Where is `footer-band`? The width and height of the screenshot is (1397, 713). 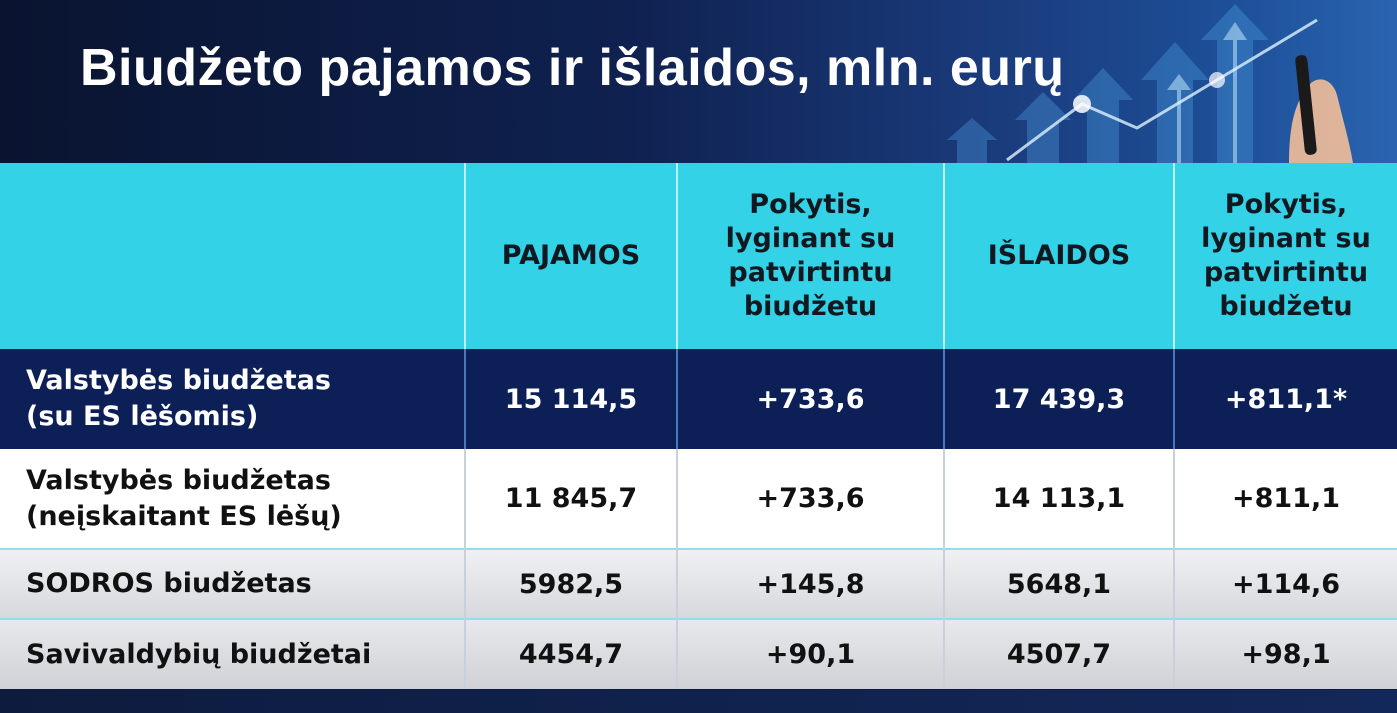 footer-band is located at coordinates (698, 701).